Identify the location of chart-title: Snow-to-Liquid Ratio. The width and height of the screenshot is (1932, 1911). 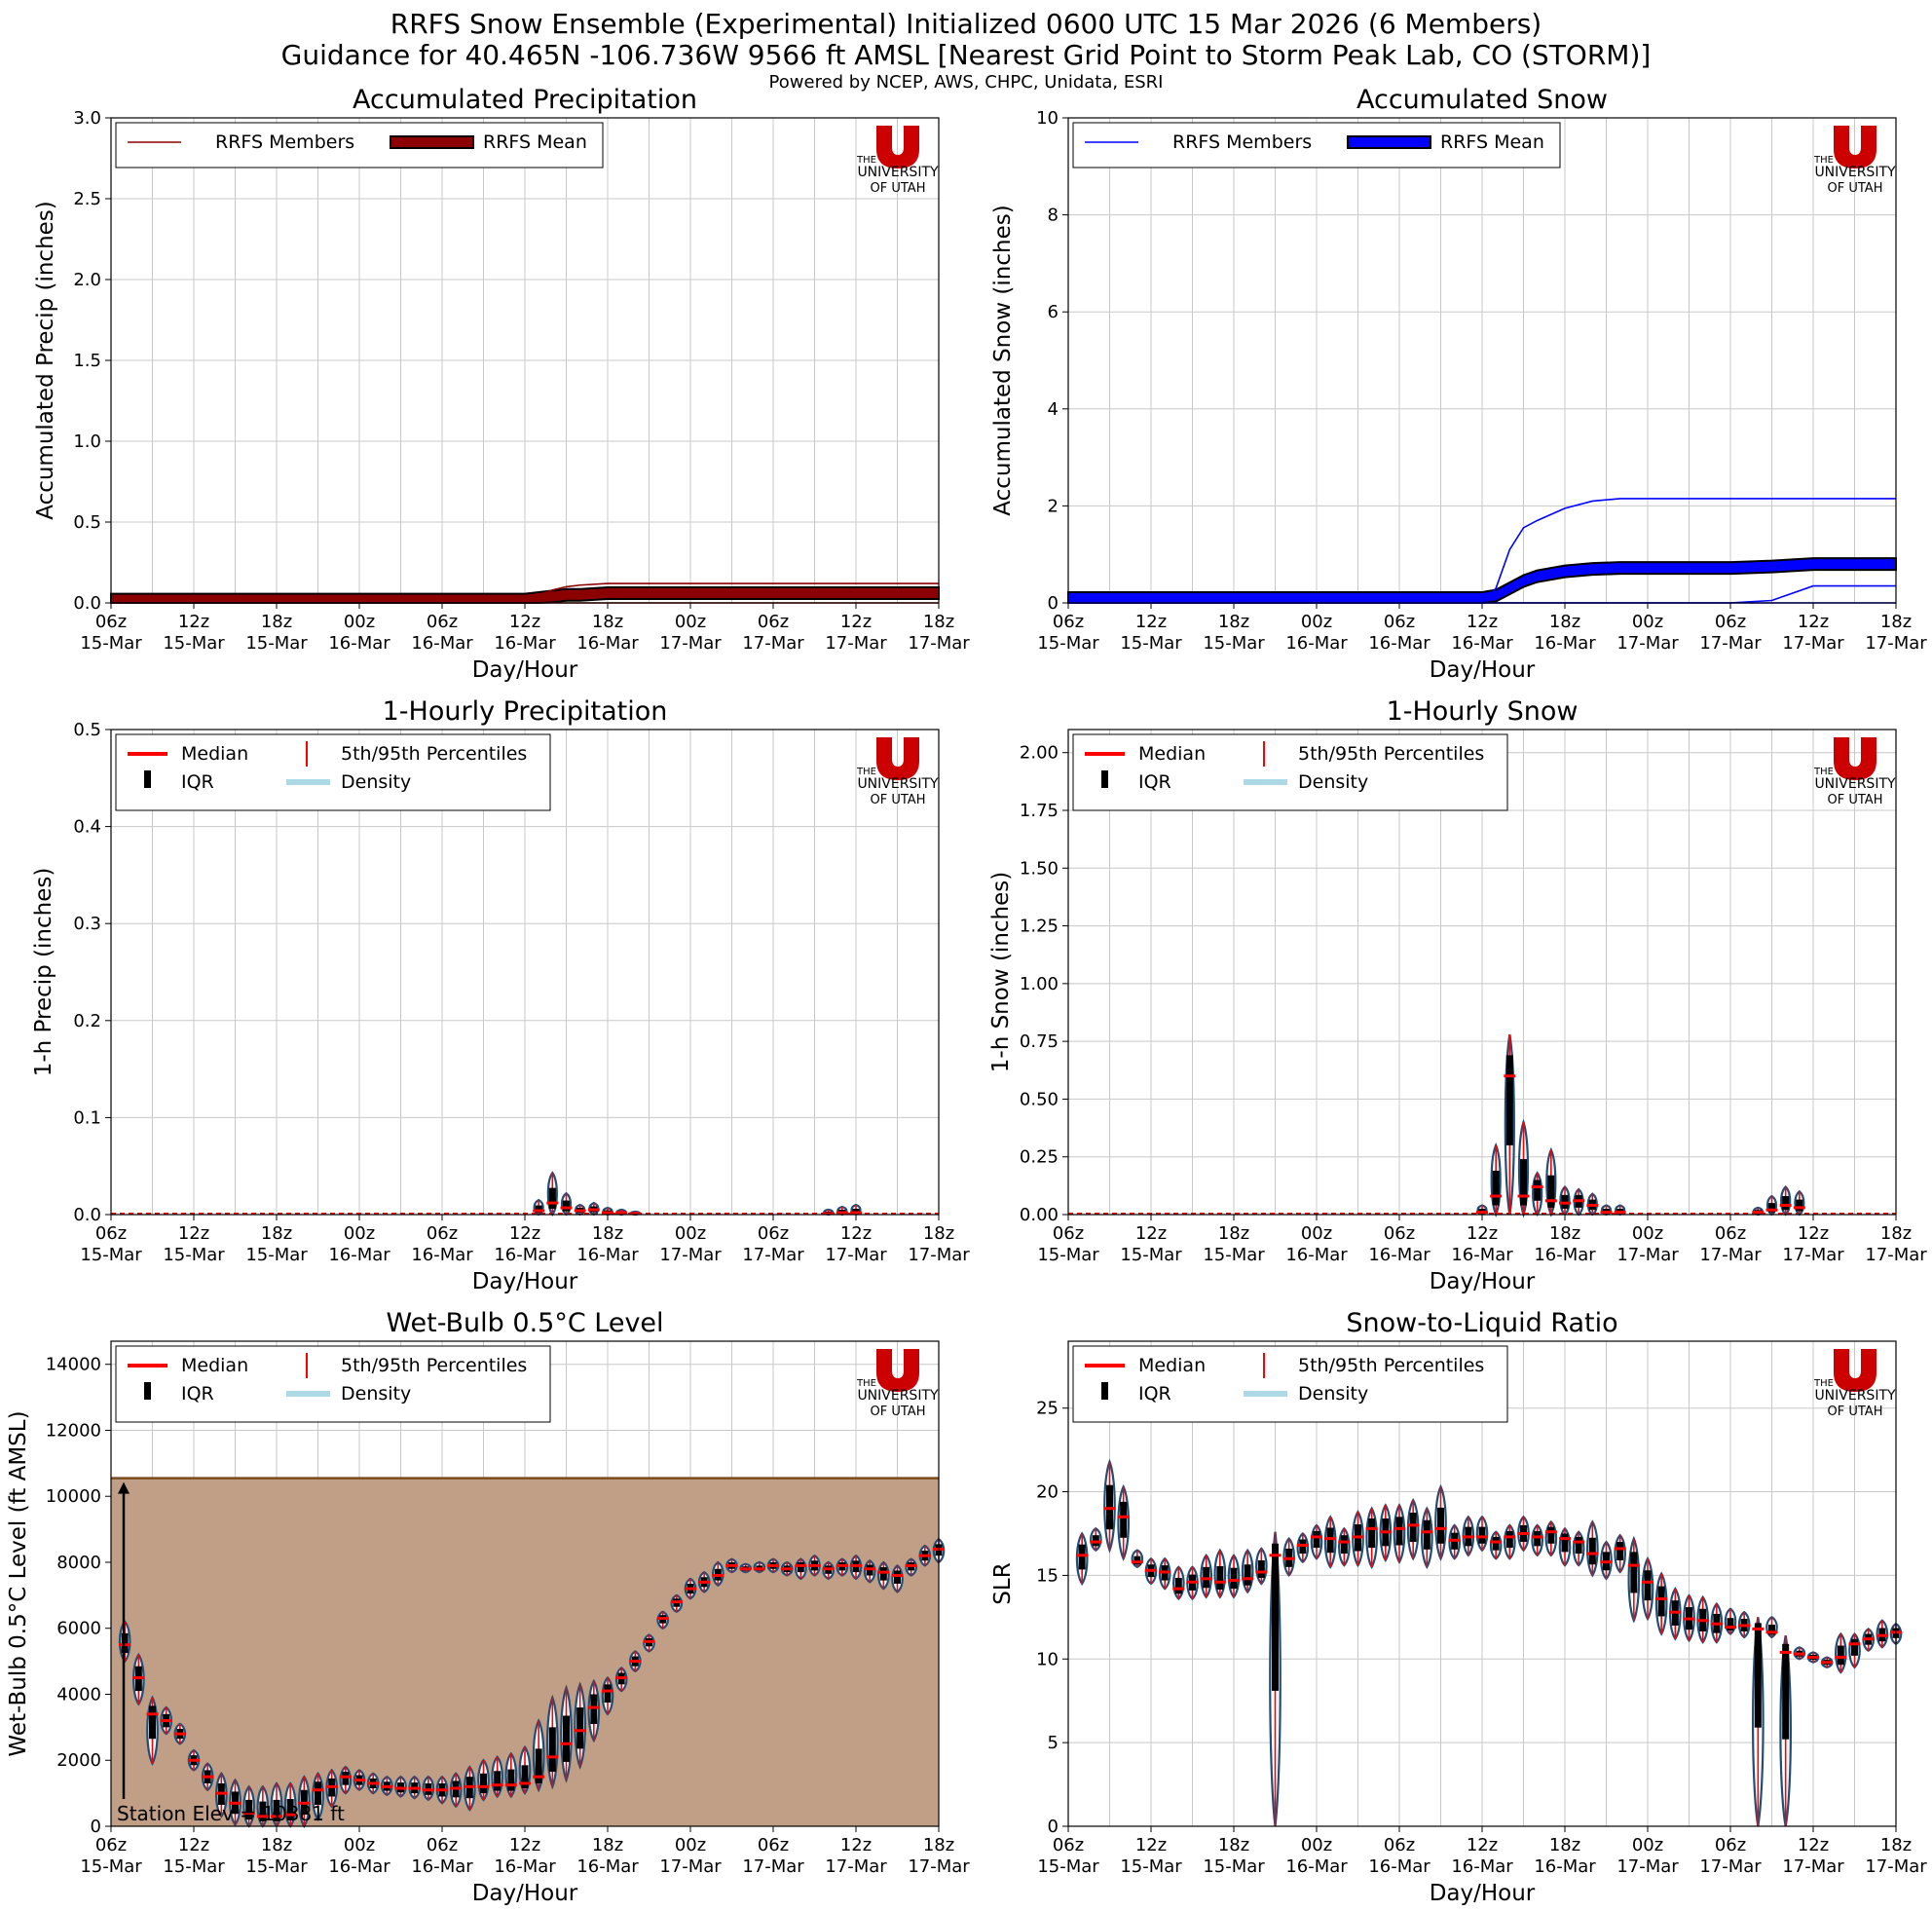
(1482, 1323).